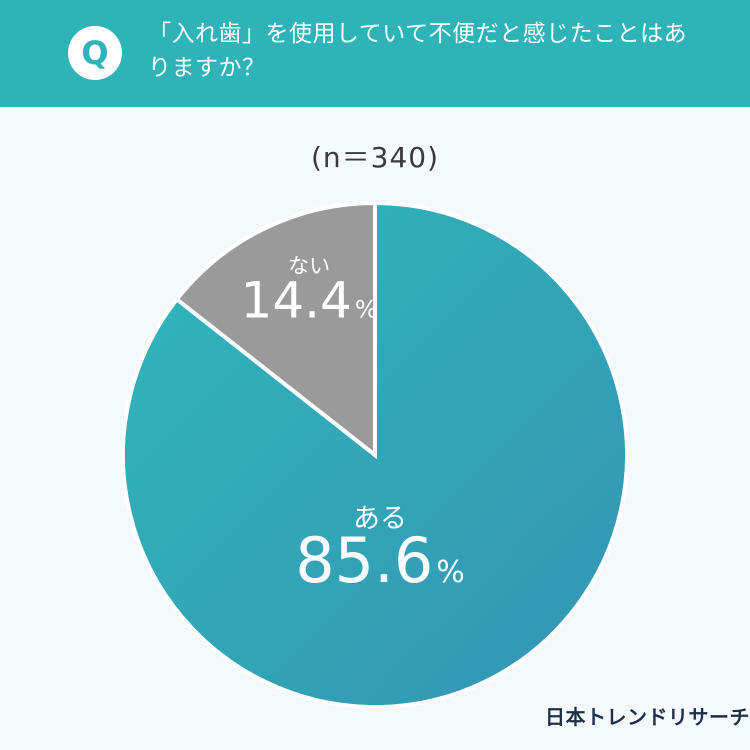 The image size is (750, 750). What do you see at coordinates (380, 560) in the screenshot?
I see `slice-value-yes: 85.6%` at bounding box center [380, 560].